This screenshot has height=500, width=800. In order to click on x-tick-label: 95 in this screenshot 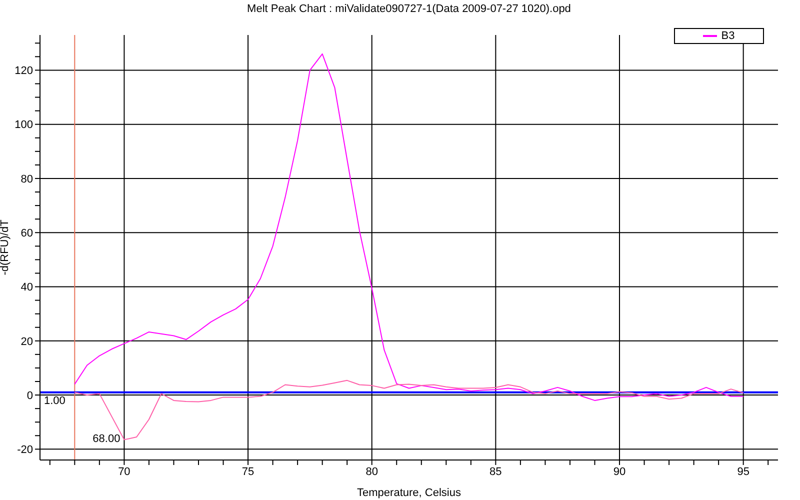, I will do `click(743, 472)`.